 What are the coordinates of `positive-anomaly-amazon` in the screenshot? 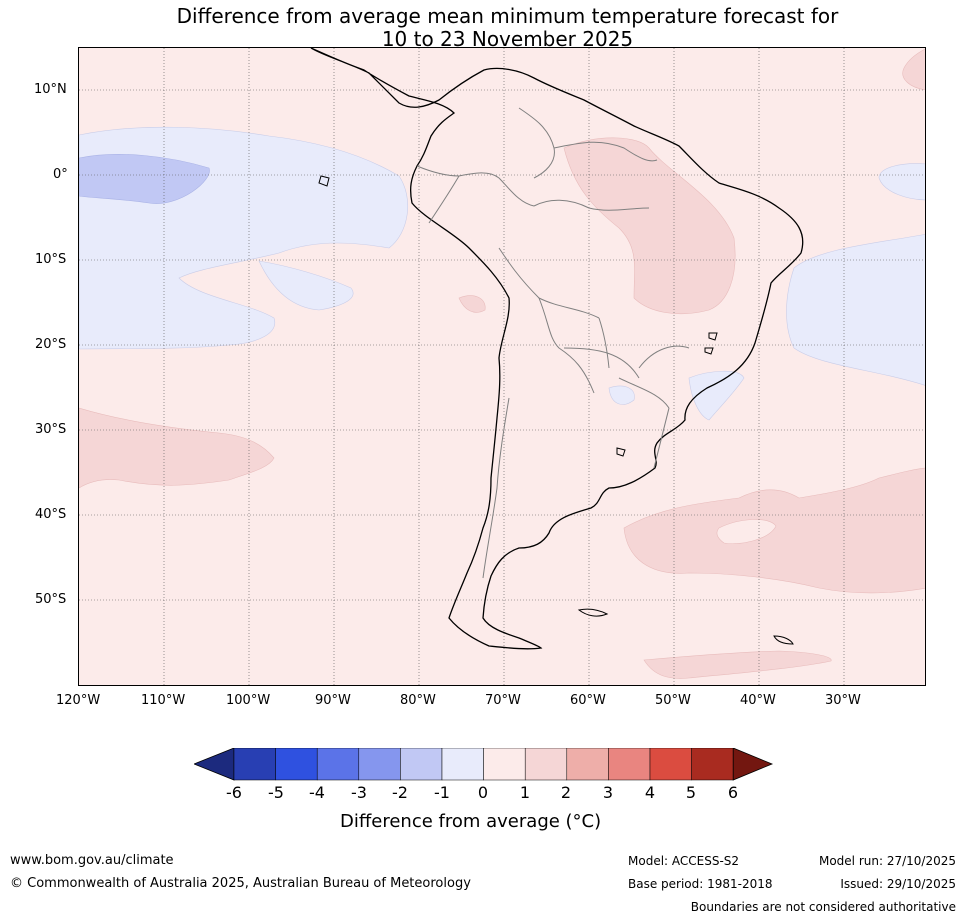 It's located at (649, 226).